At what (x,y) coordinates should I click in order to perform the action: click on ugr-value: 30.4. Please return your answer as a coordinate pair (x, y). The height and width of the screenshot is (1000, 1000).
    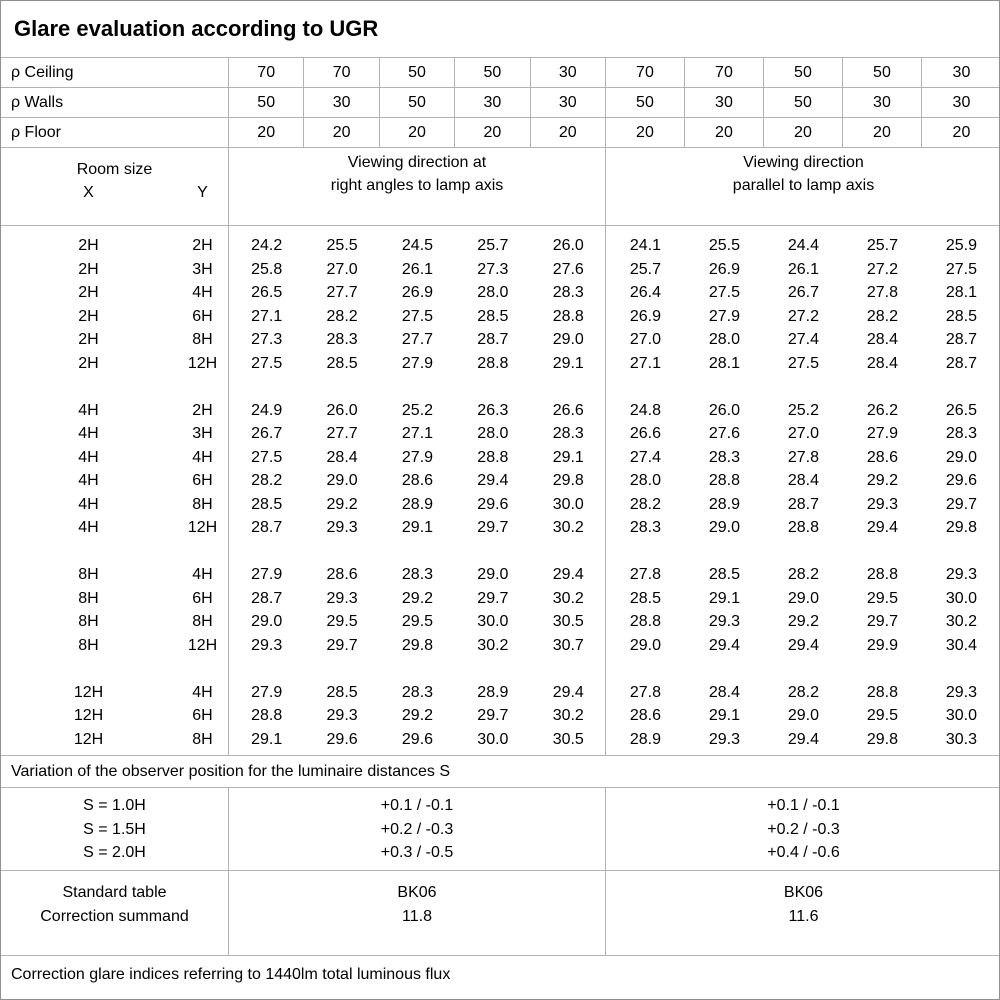
    Looking at the image, I should click on (961, 645).